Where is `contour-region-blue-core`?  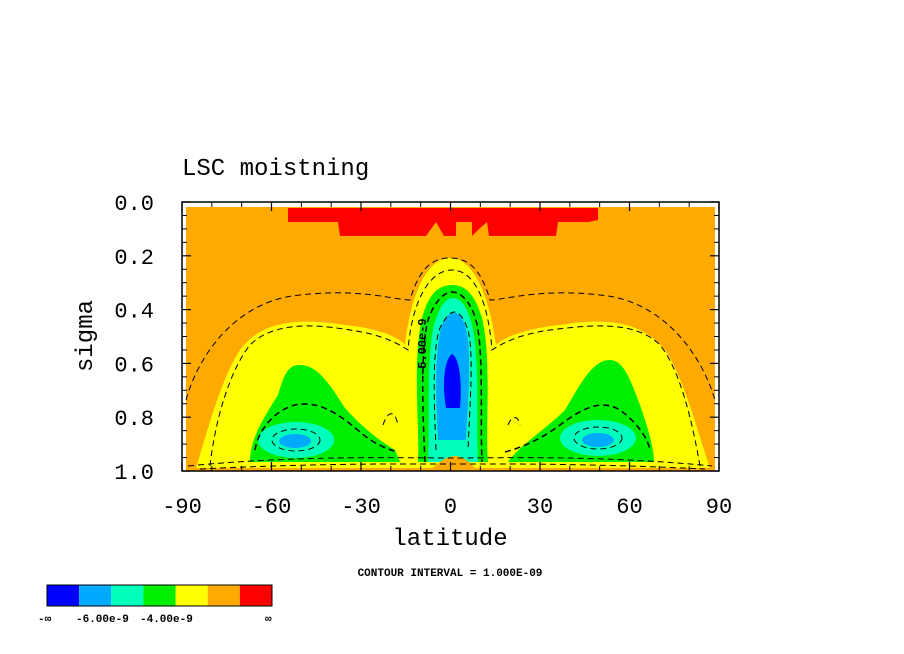
contour-region-blue-core is located at coordinates (452, 381).